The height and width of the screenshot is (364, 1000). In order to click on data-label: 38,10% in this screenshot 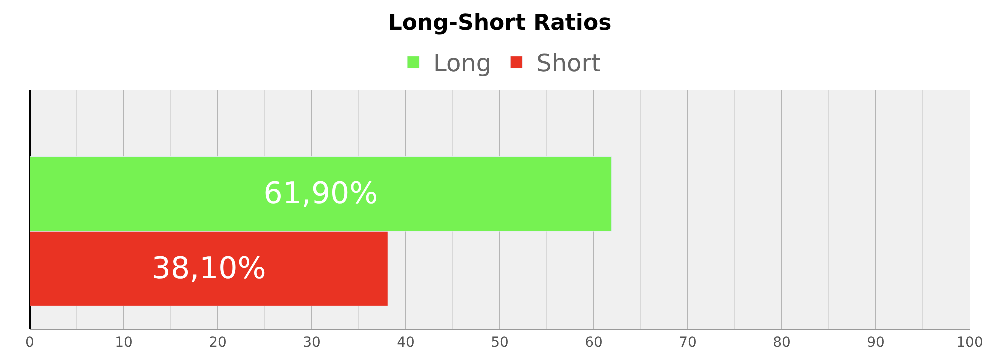, I will do `click(209, 268)`.